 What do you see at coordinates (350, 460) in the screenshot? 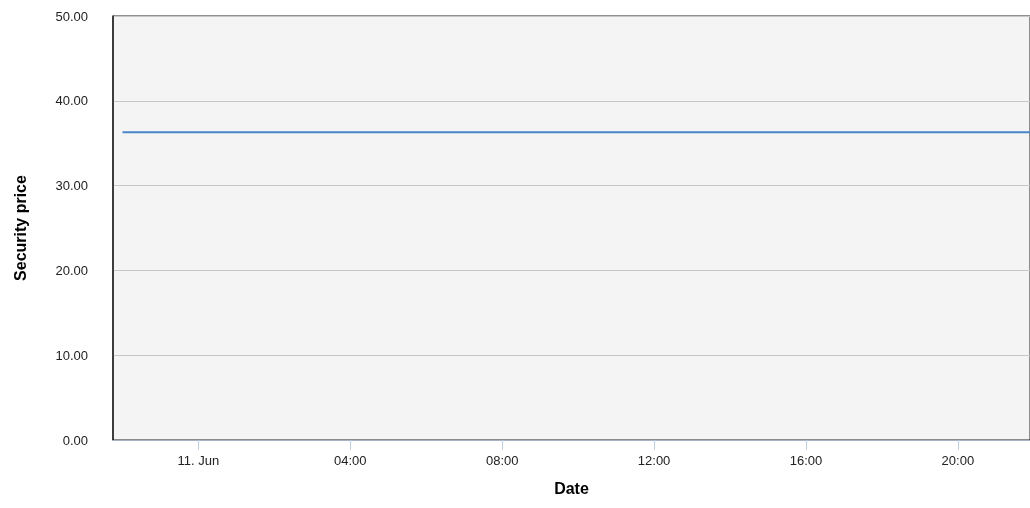
I see `x-tick-label: 04:00` at bounding box center [350, 460].